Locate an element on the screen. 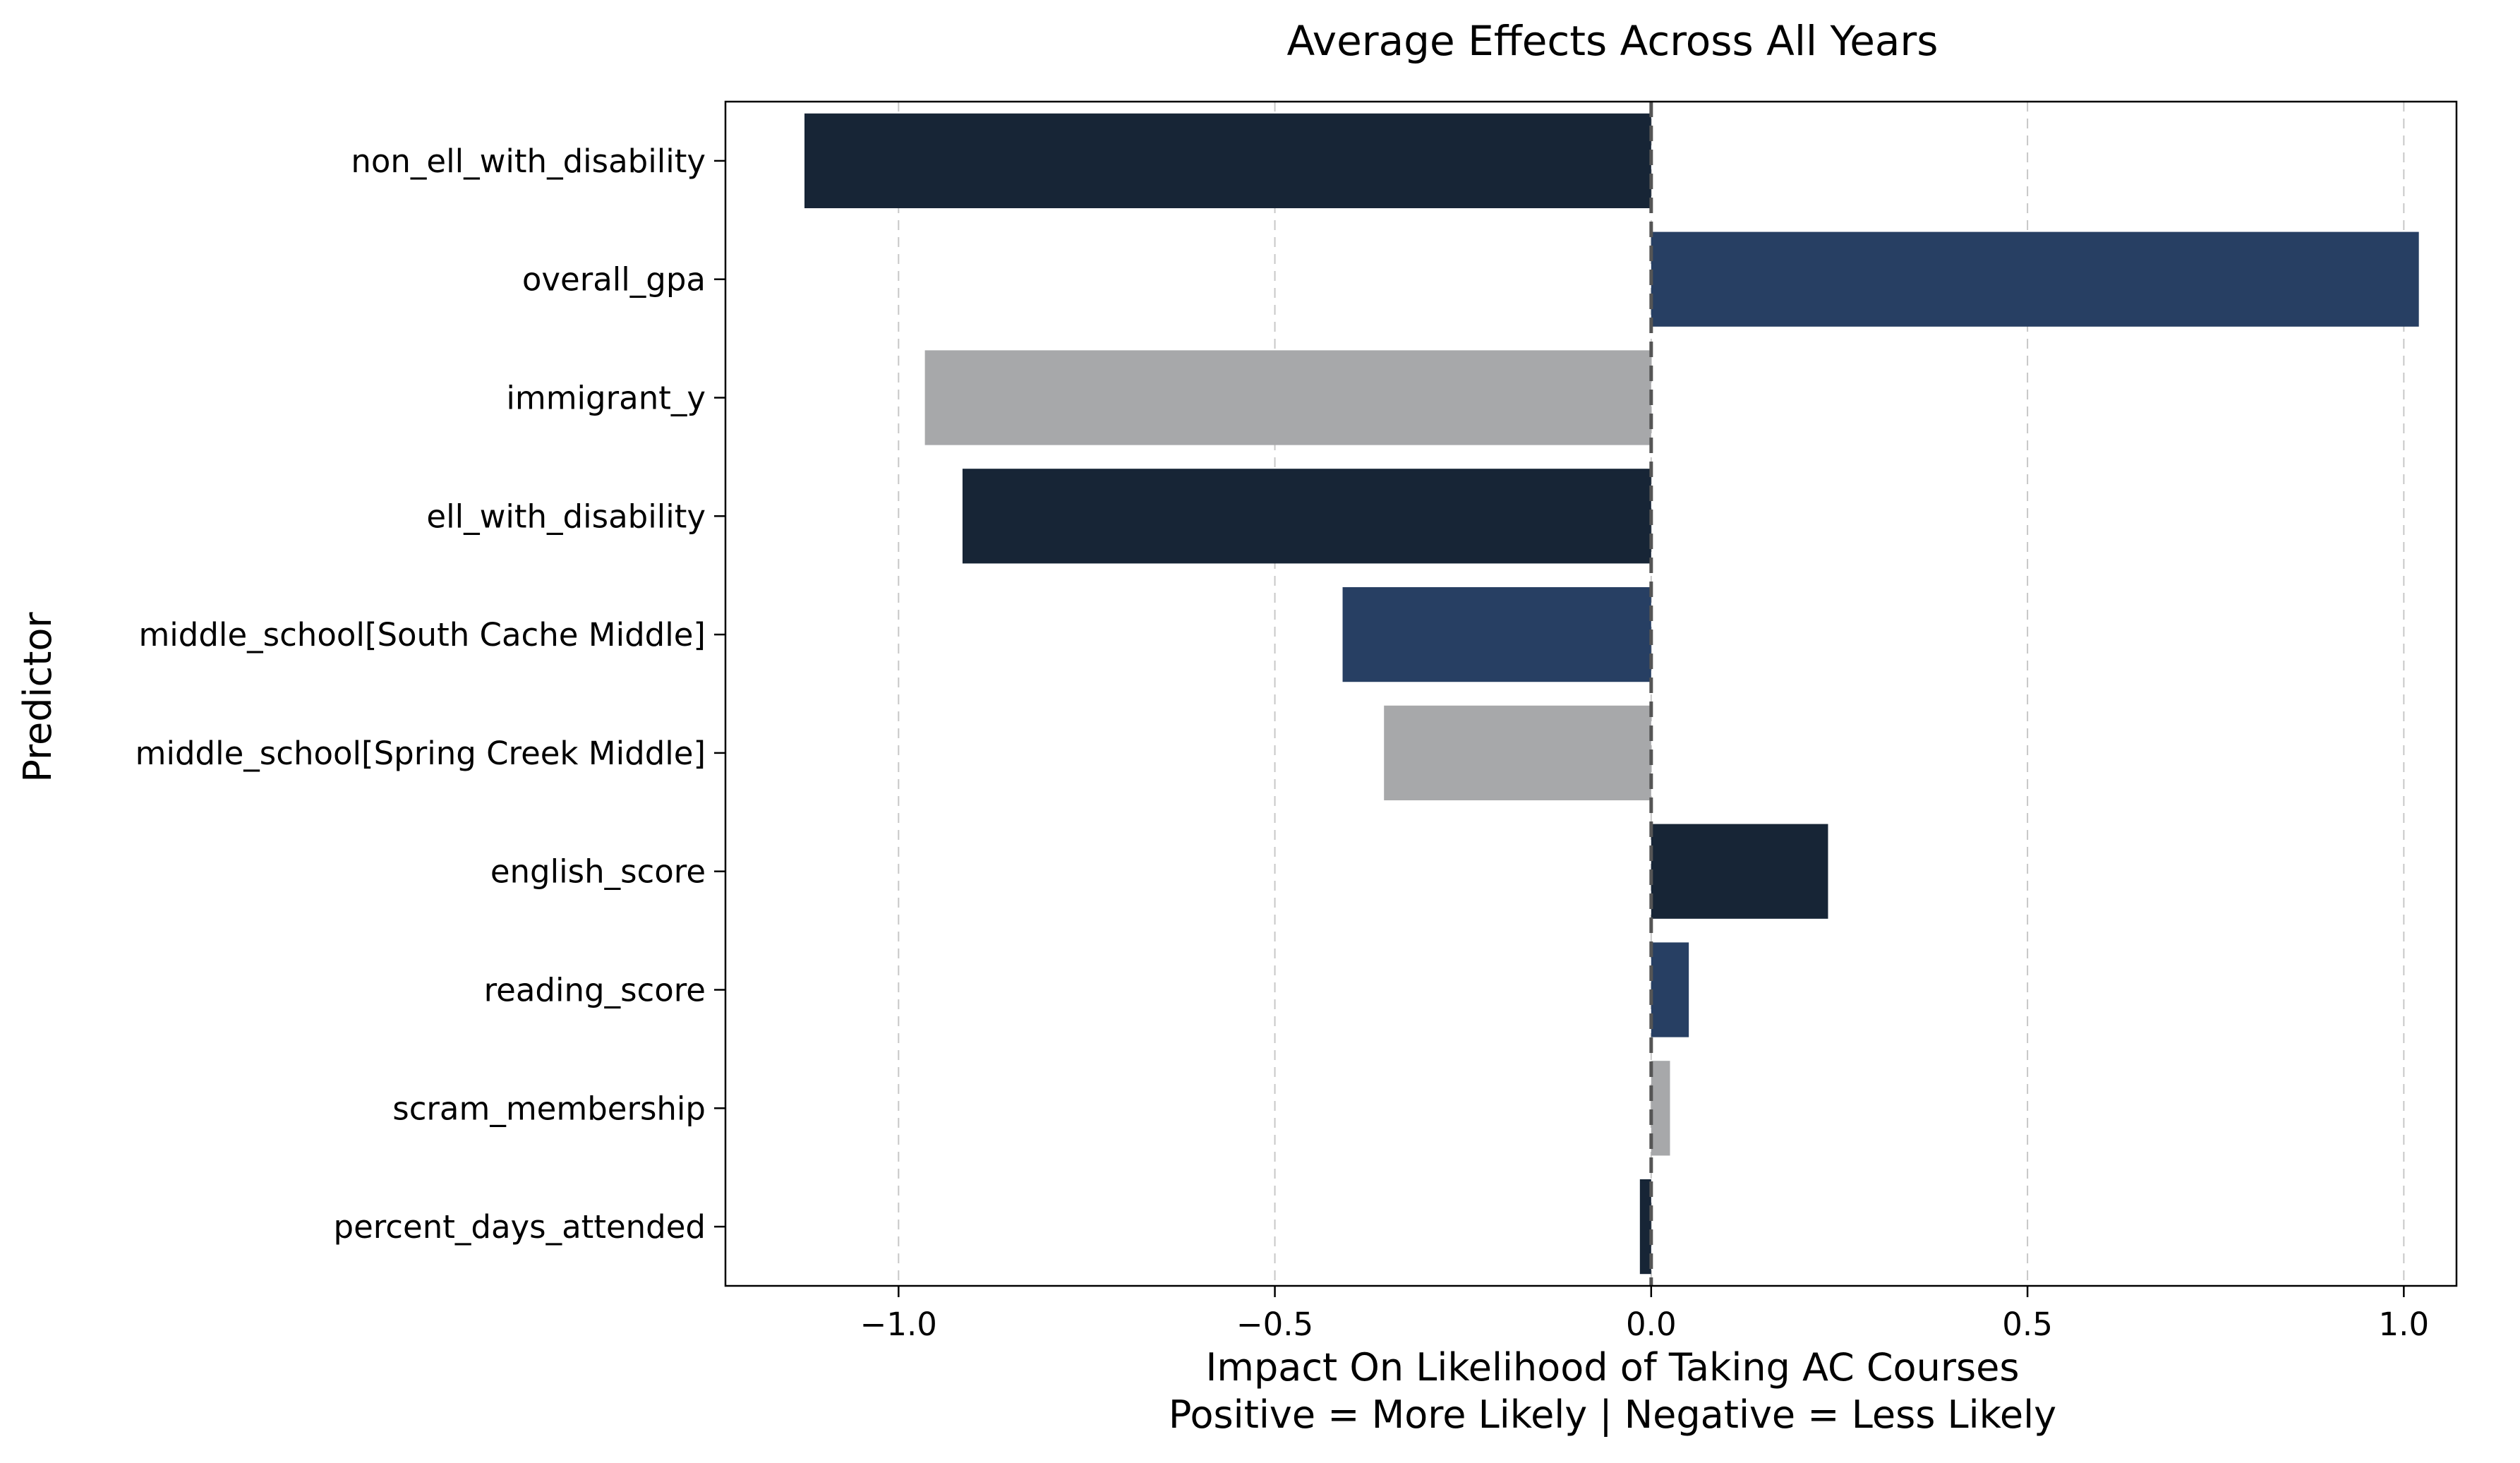 This screenshot has width=2520, height=1463. bar-middle-school-spring-creek-middle- is located at coordinates (1518, 753).